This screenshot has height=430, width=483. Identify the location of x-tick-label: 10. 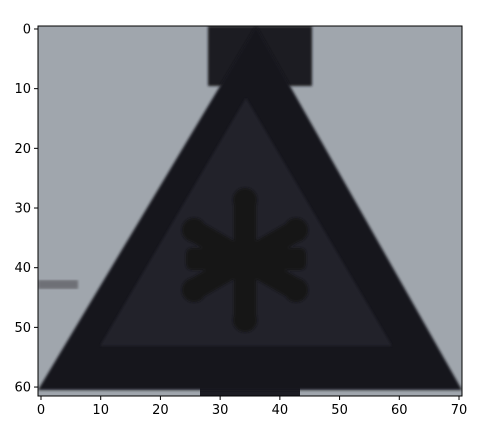
(100, 410).